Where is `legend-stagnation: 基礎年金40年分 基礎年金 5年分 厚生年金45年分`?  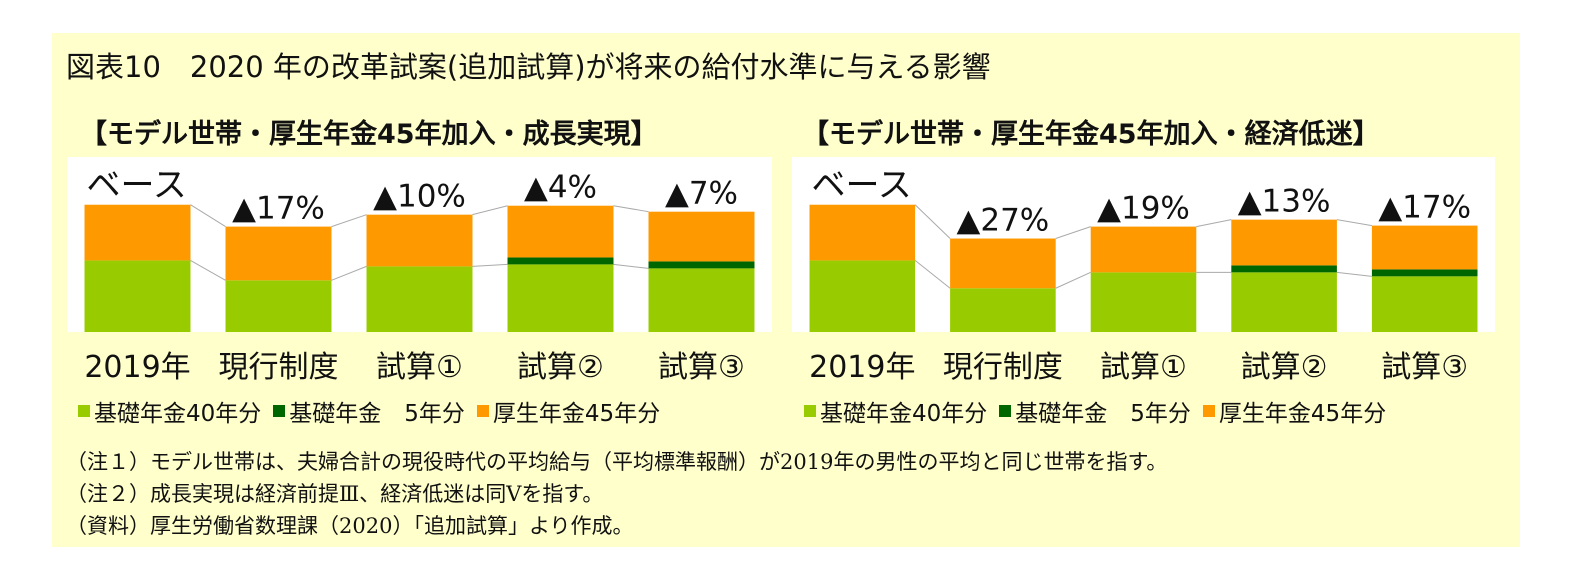 legend-stagnation: 基礎年金40年分 基礎年金 5年分 厚生年金45年分 is located at coordinates (1101, 411).